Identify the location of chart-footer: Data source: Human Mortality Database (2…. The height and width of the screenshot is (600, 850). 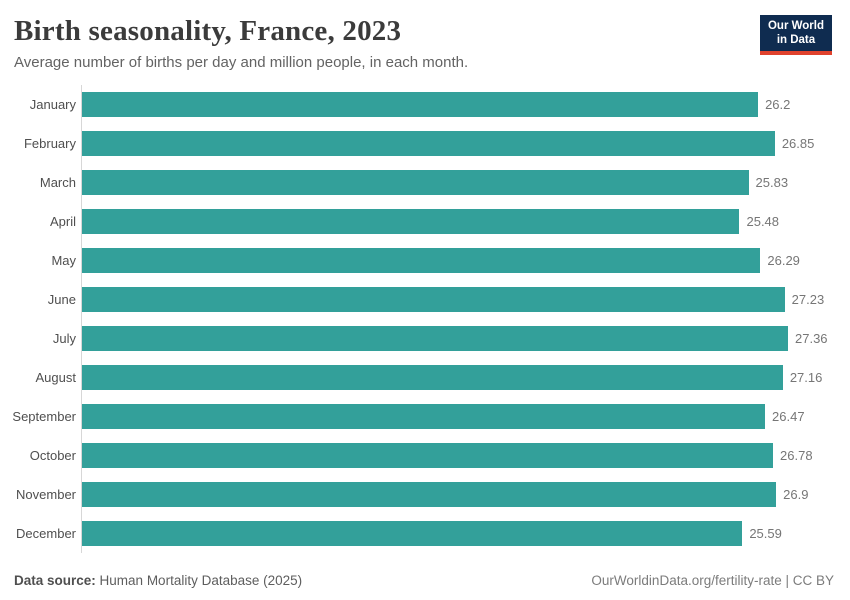
(424, 580).